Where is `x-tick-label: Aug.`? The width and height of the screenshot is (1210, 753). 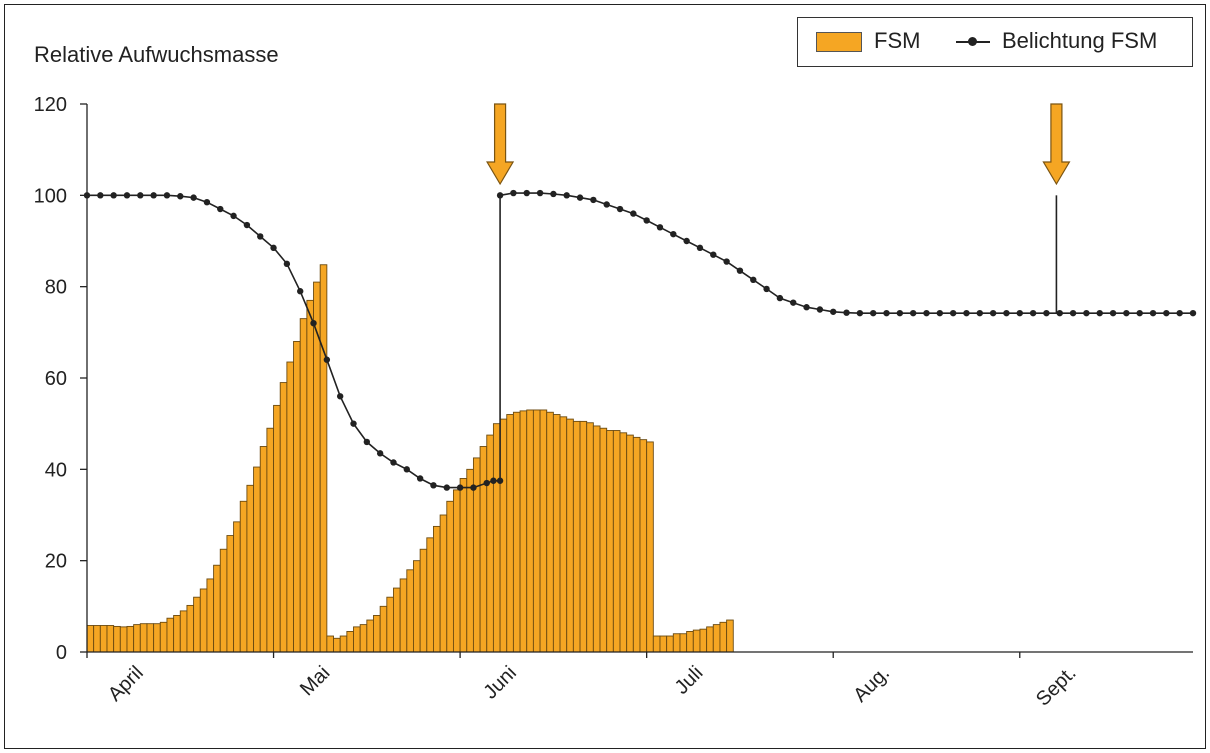
x-tick-label: Aug. is located at coordinates (871, 684).